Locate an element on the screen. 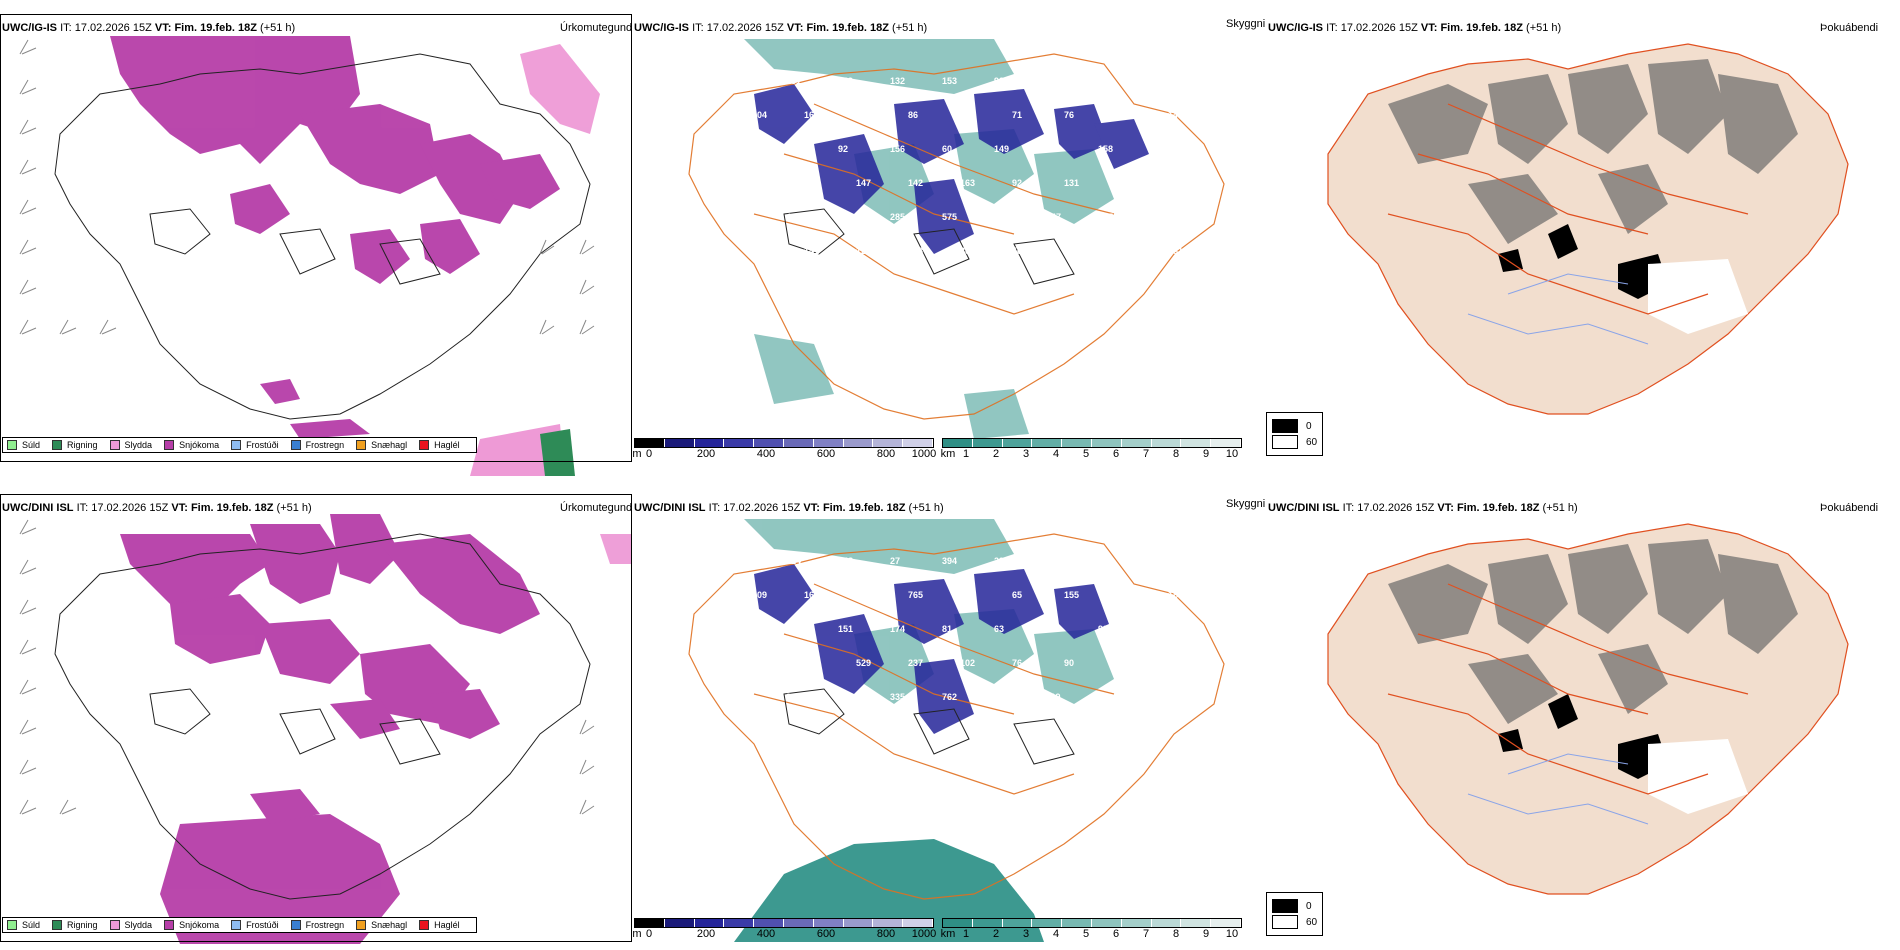 The image size is (1900, 950). cloudbase-colorbar-bottom: m 0 200 400 600 800 1000 is located at coordinates (784, 929).